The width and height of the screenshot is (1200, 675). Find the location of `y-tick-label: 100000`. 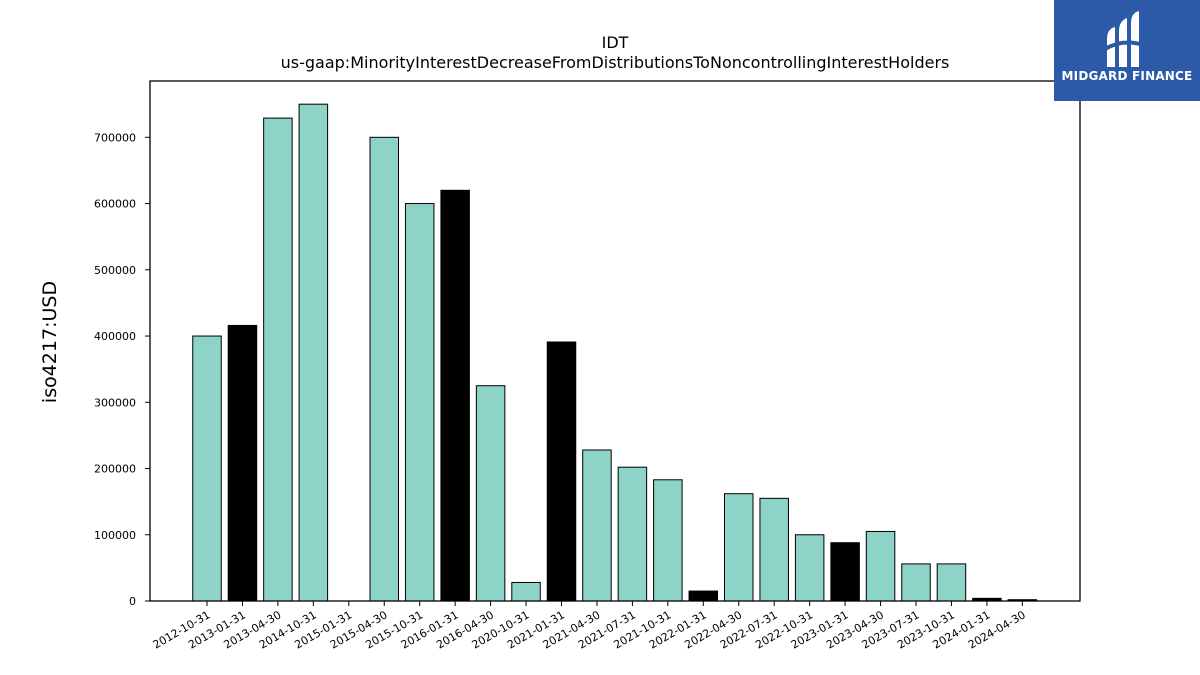

y-tick-label: 100000 is located at coordinates (115, 535).